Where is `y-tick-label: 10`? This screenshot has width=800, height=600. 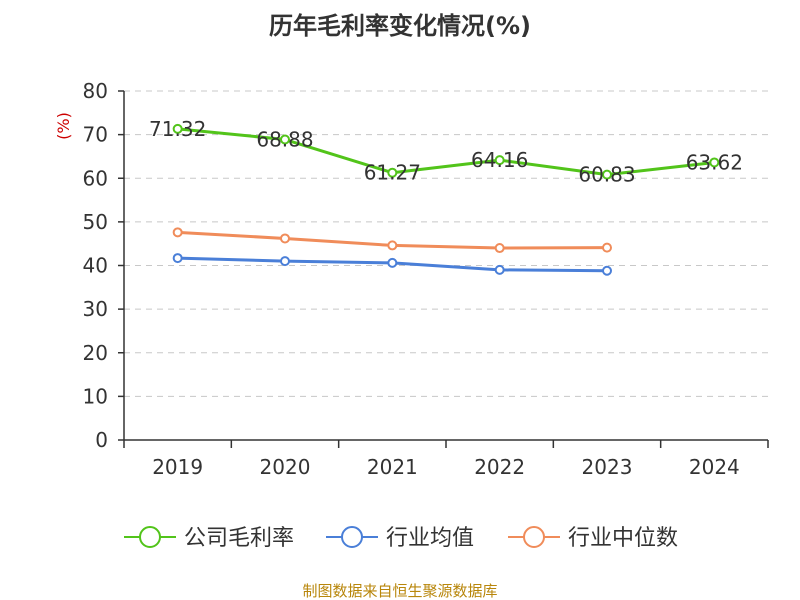
y-tick-label: 10 is located at coordinates (95, 396).